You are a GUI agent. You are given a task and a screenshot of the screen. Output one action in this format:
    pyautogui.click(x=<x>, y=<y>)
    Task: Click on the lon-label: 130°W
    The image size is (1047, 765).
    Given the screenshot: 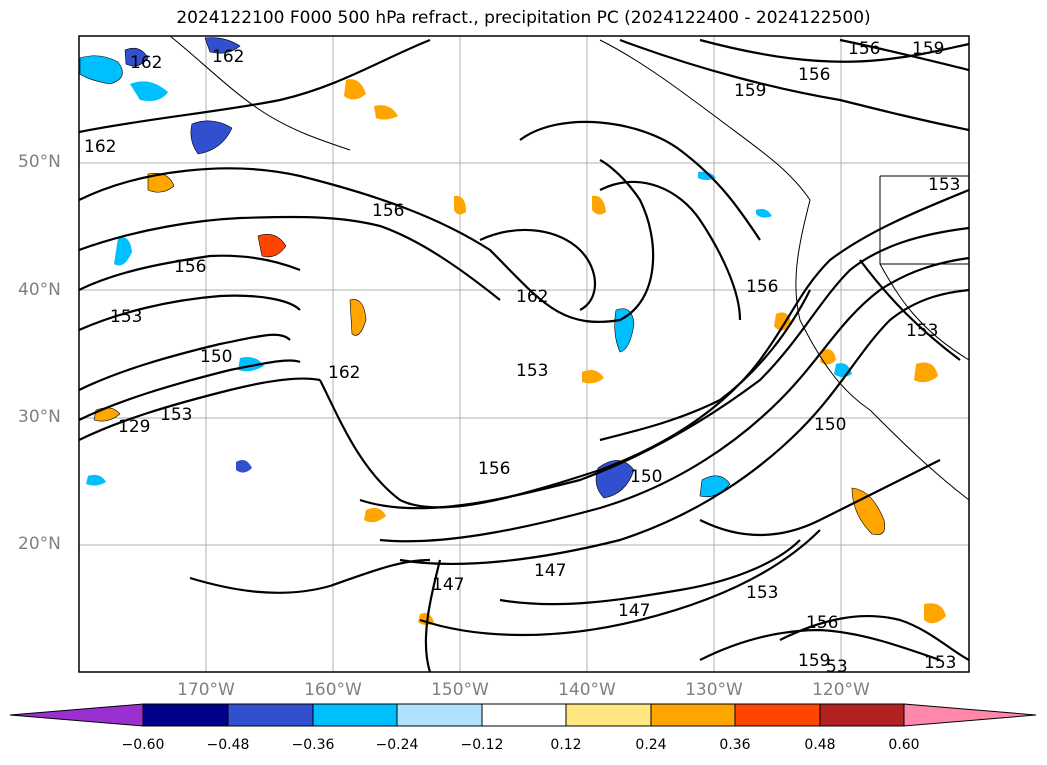 What is the action you would take?
    pyautogui.click(x=714, y=690)
    